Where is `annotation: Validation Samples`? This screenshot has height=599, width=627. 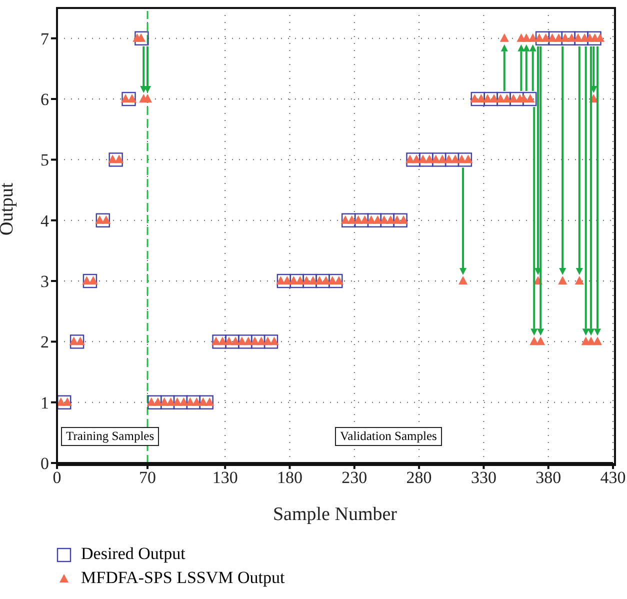
annotation: Validation Samples is located at coordinates (388, 436).